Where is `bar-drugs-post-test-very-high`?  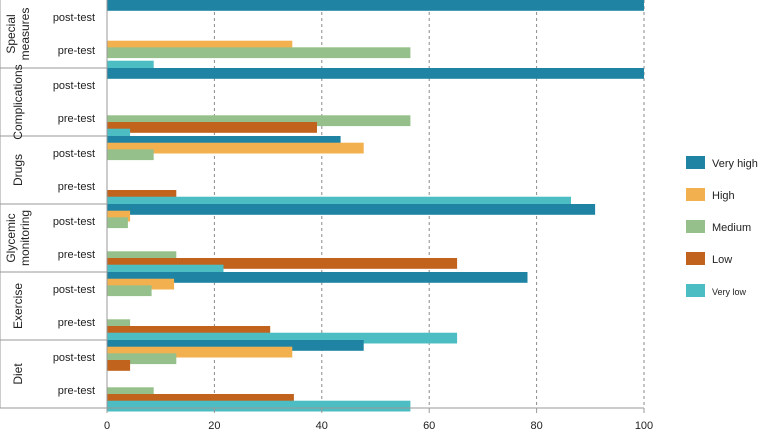 bar-drugs-post-test-very-high is located at coordinates (224, 141).